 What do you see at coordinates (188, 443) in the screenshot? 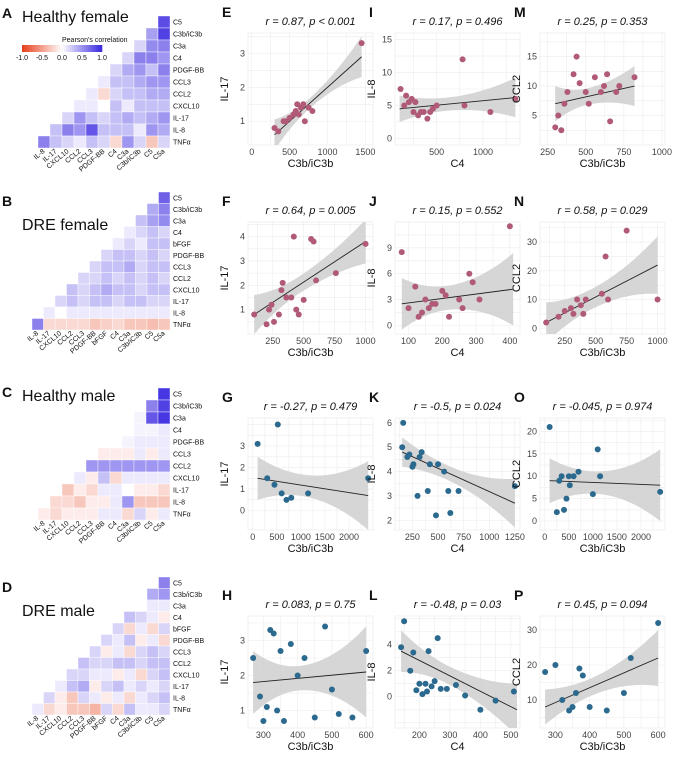
I see `heatmap-row-label: PDGF-BB` at bounding box center [188, 443].